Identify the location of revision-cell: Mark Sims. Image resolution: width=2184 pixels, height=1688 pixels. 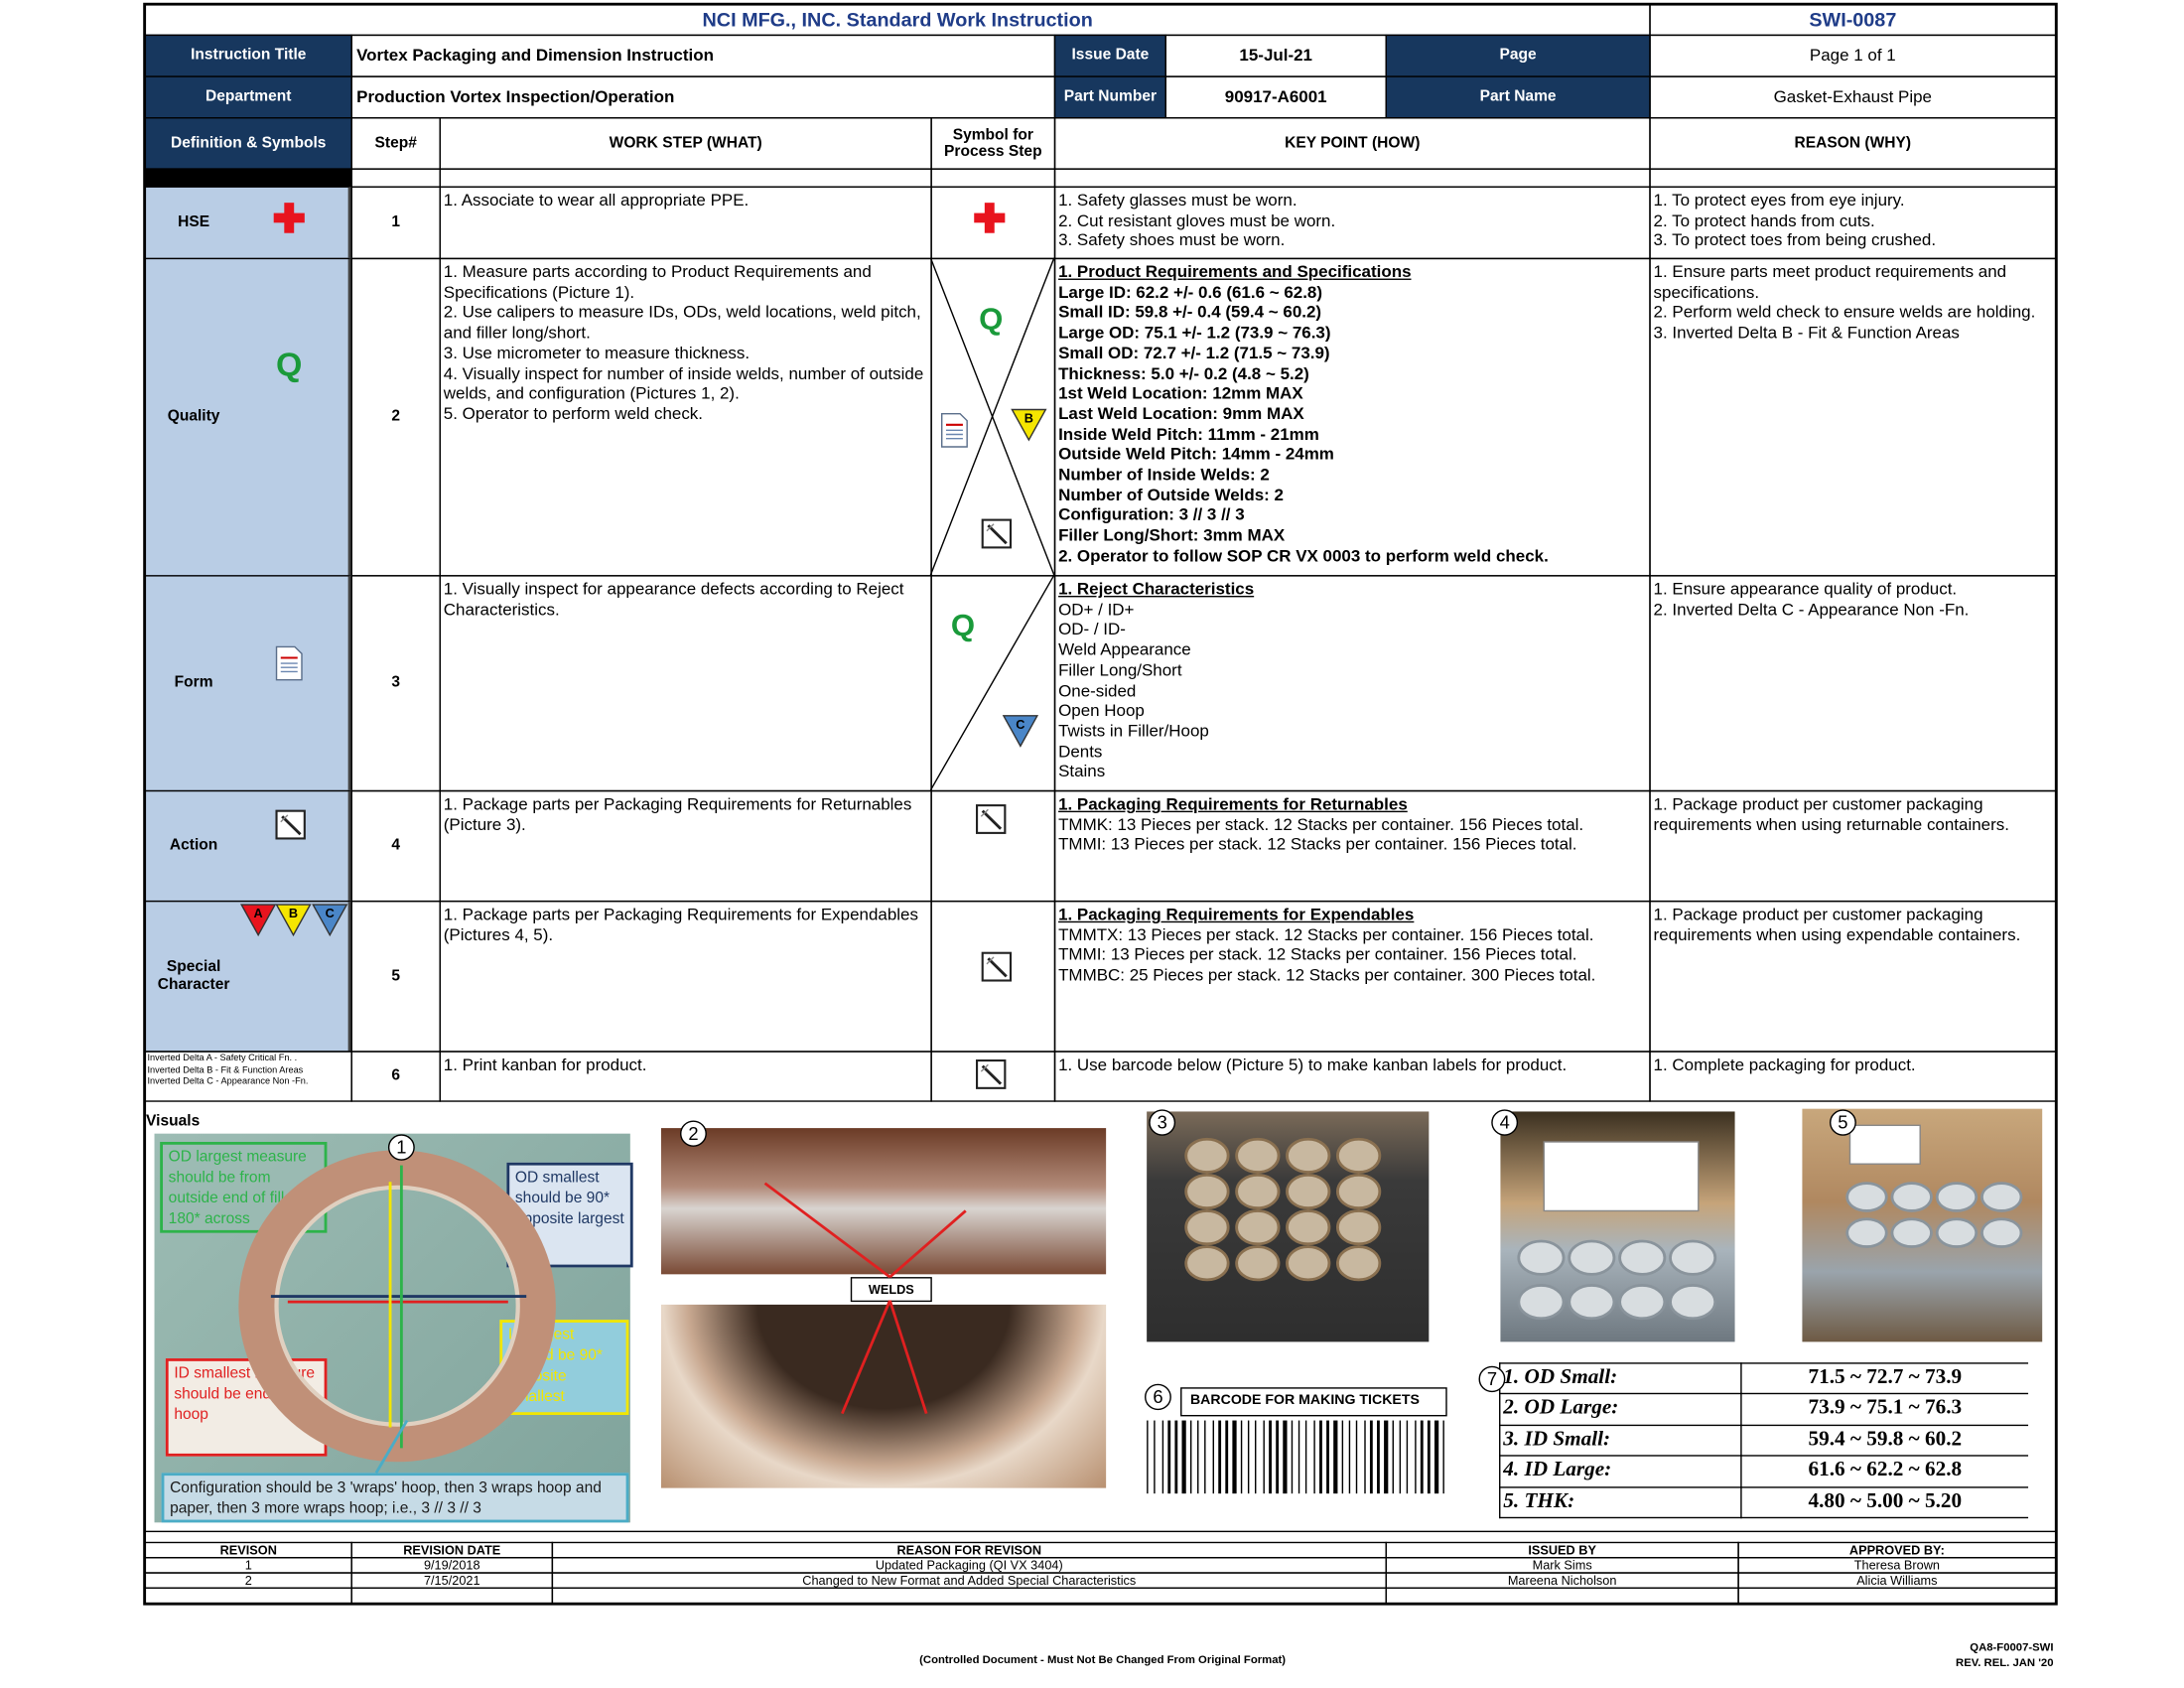
(1562, 1565).